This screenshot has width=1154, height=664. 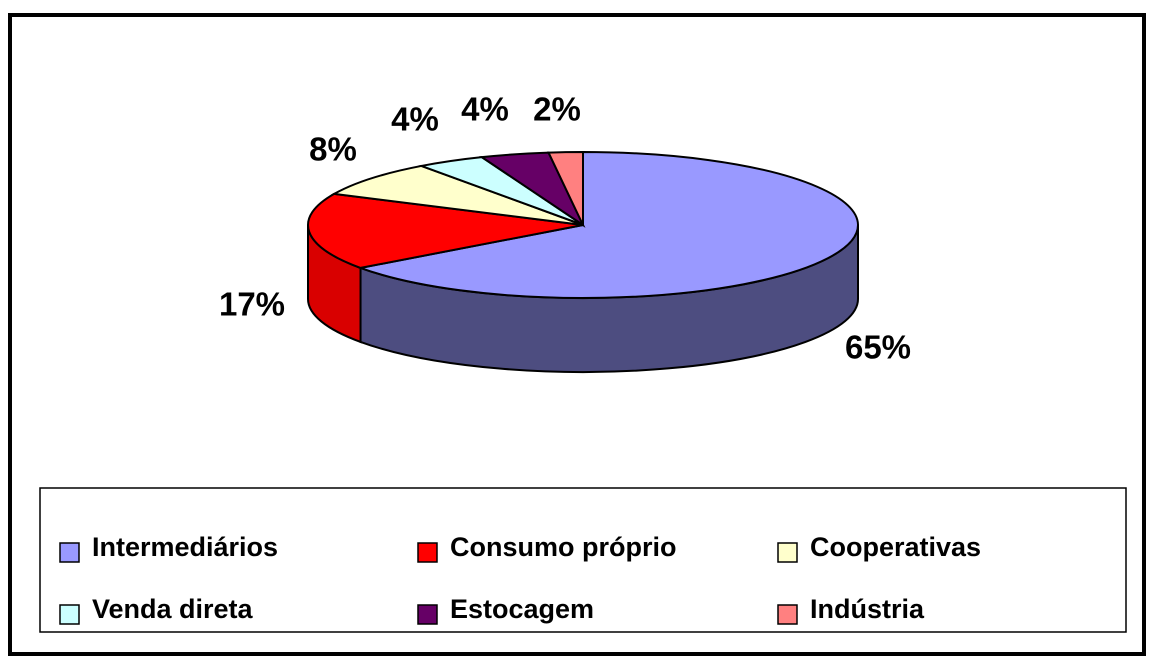 What do you see at coordinates (557, 109) in the screenshot?
I see `data-label: 2%` at bounding box center [557, 109].